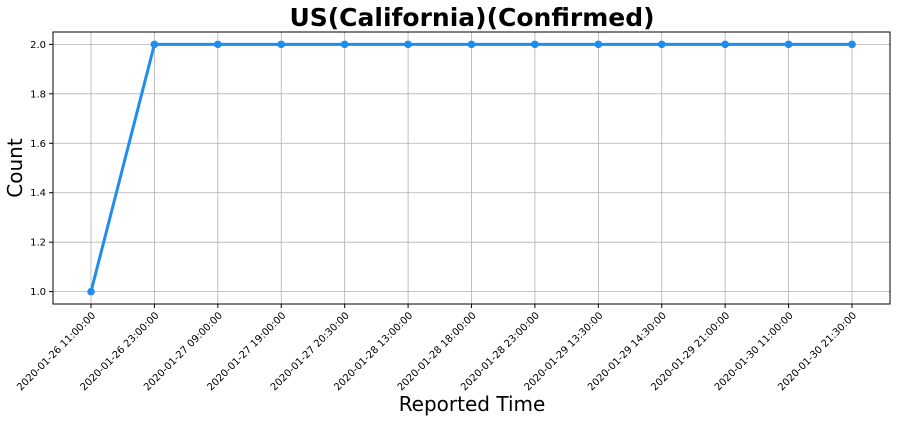  I want to click on y-tick-label: 1.8, so click(38, 94).